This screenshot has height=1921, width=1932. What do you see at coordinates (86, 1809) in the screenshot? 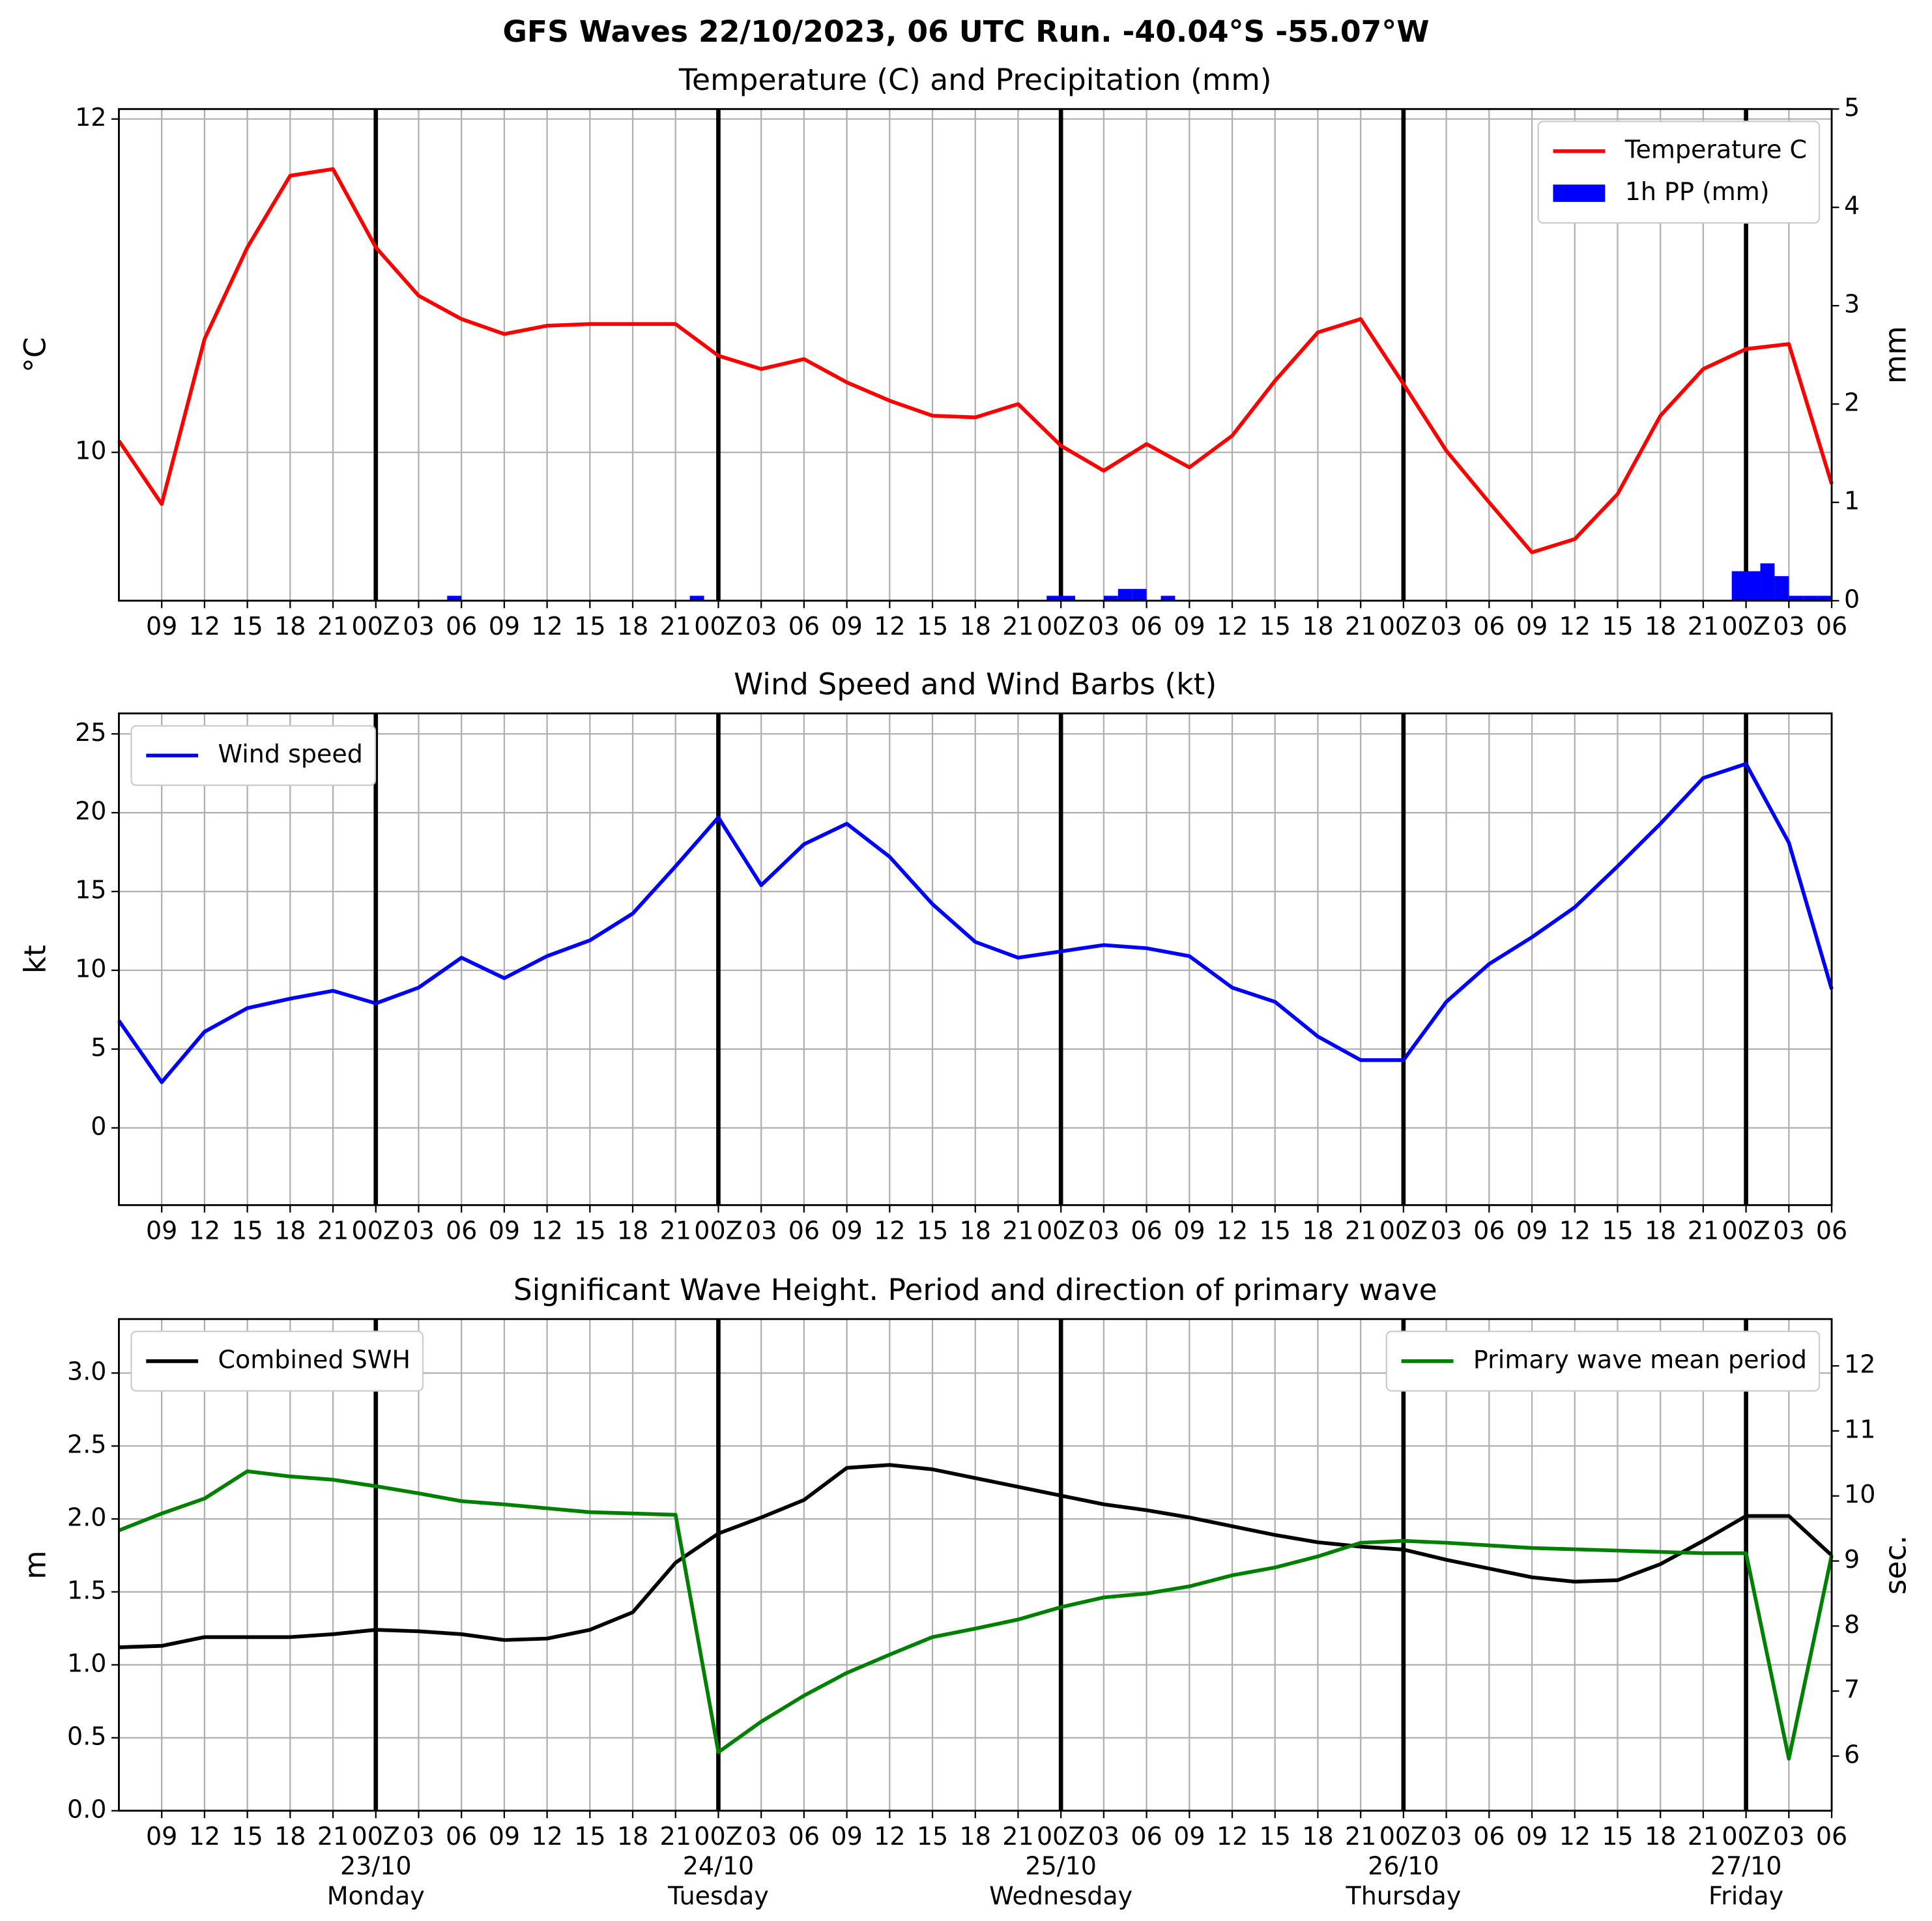
I see `y-tick-label: 0.0` at bounding box center [86, 1809].